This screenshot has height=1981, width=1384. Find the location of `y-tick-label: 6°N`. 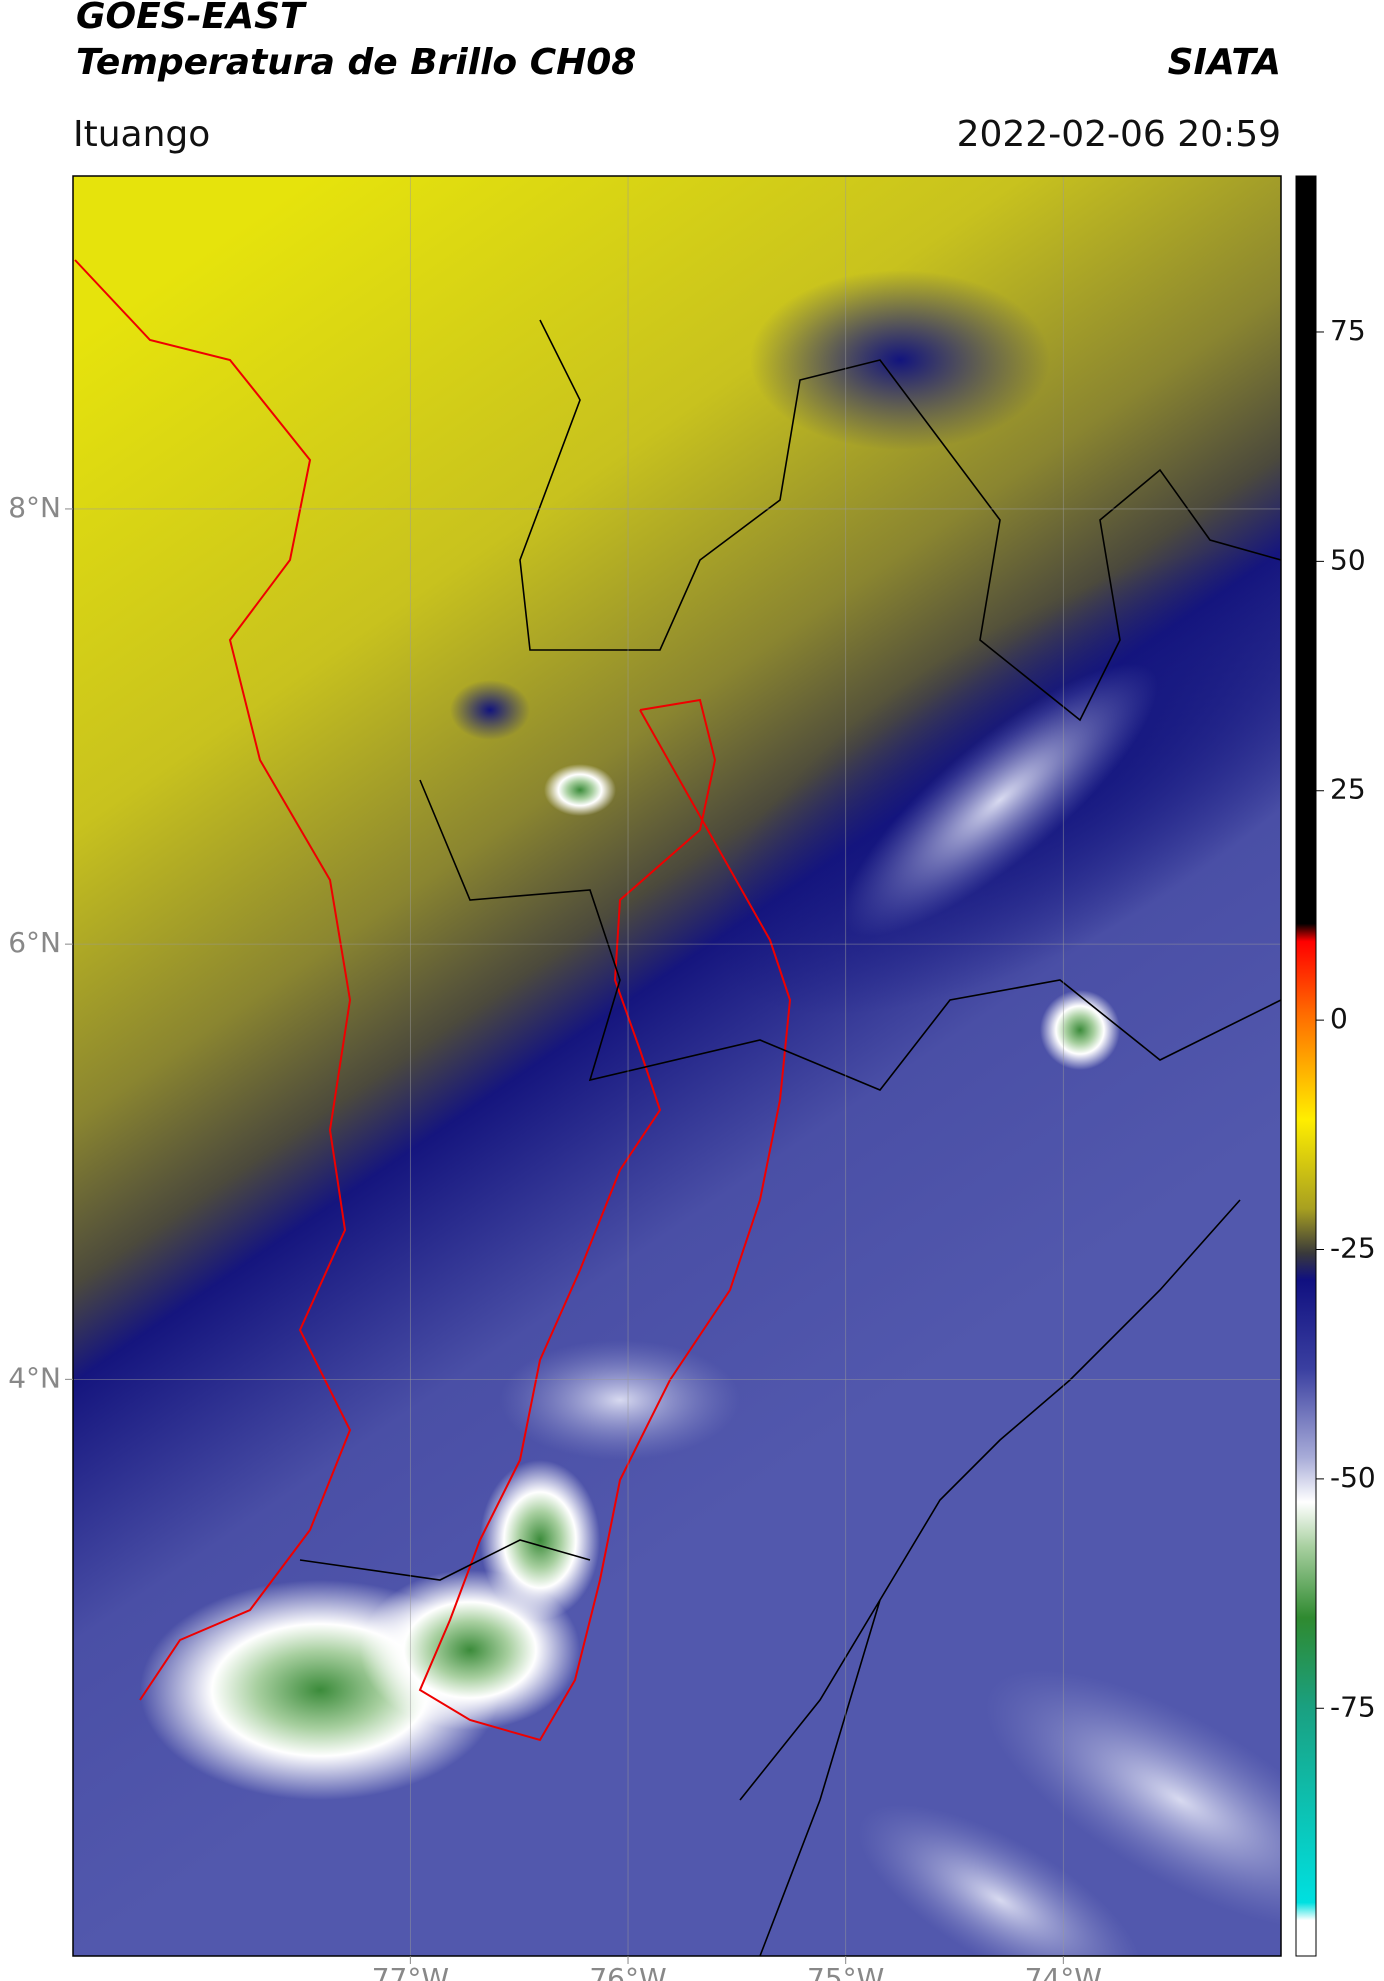

y-tick-label: 6°N is located at coordinates (34, 942).